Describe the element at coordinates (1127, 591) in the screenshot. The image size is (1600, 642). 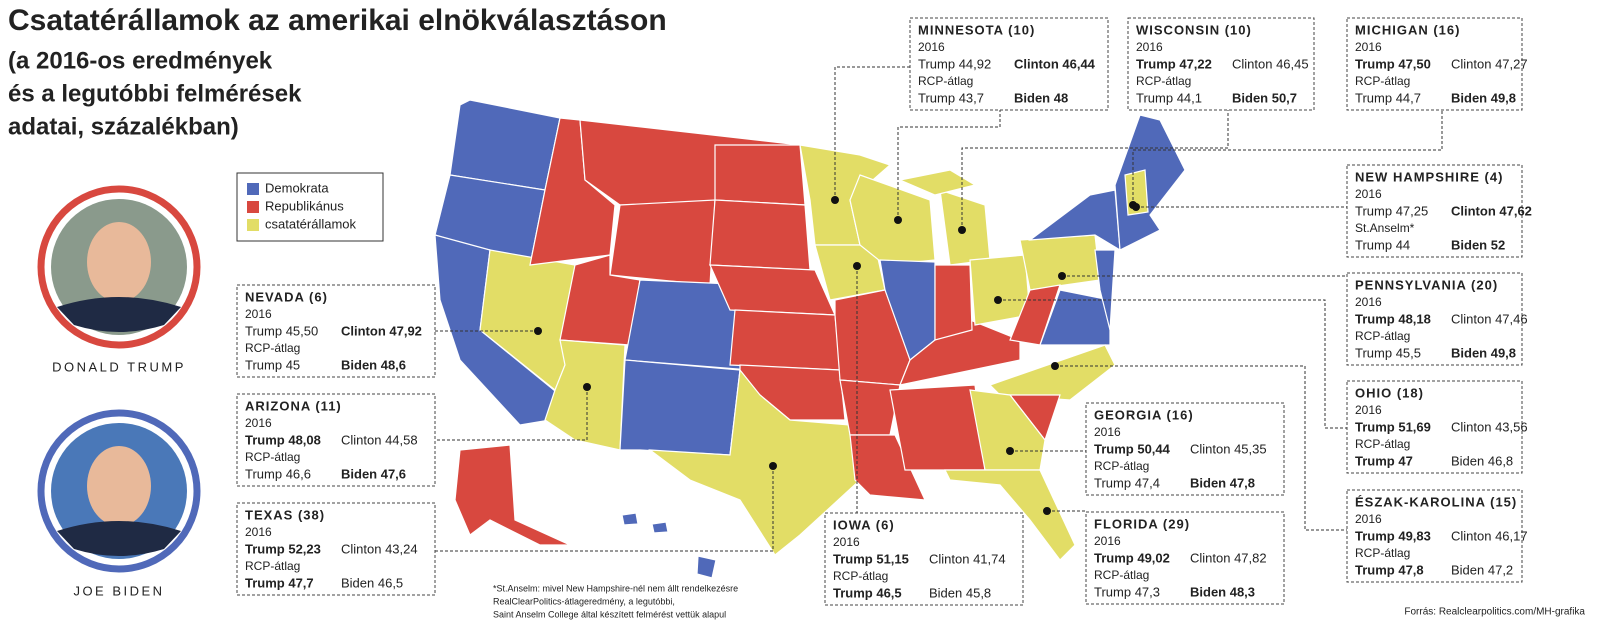
I see `poll-result: Trump 47,3` at that location.